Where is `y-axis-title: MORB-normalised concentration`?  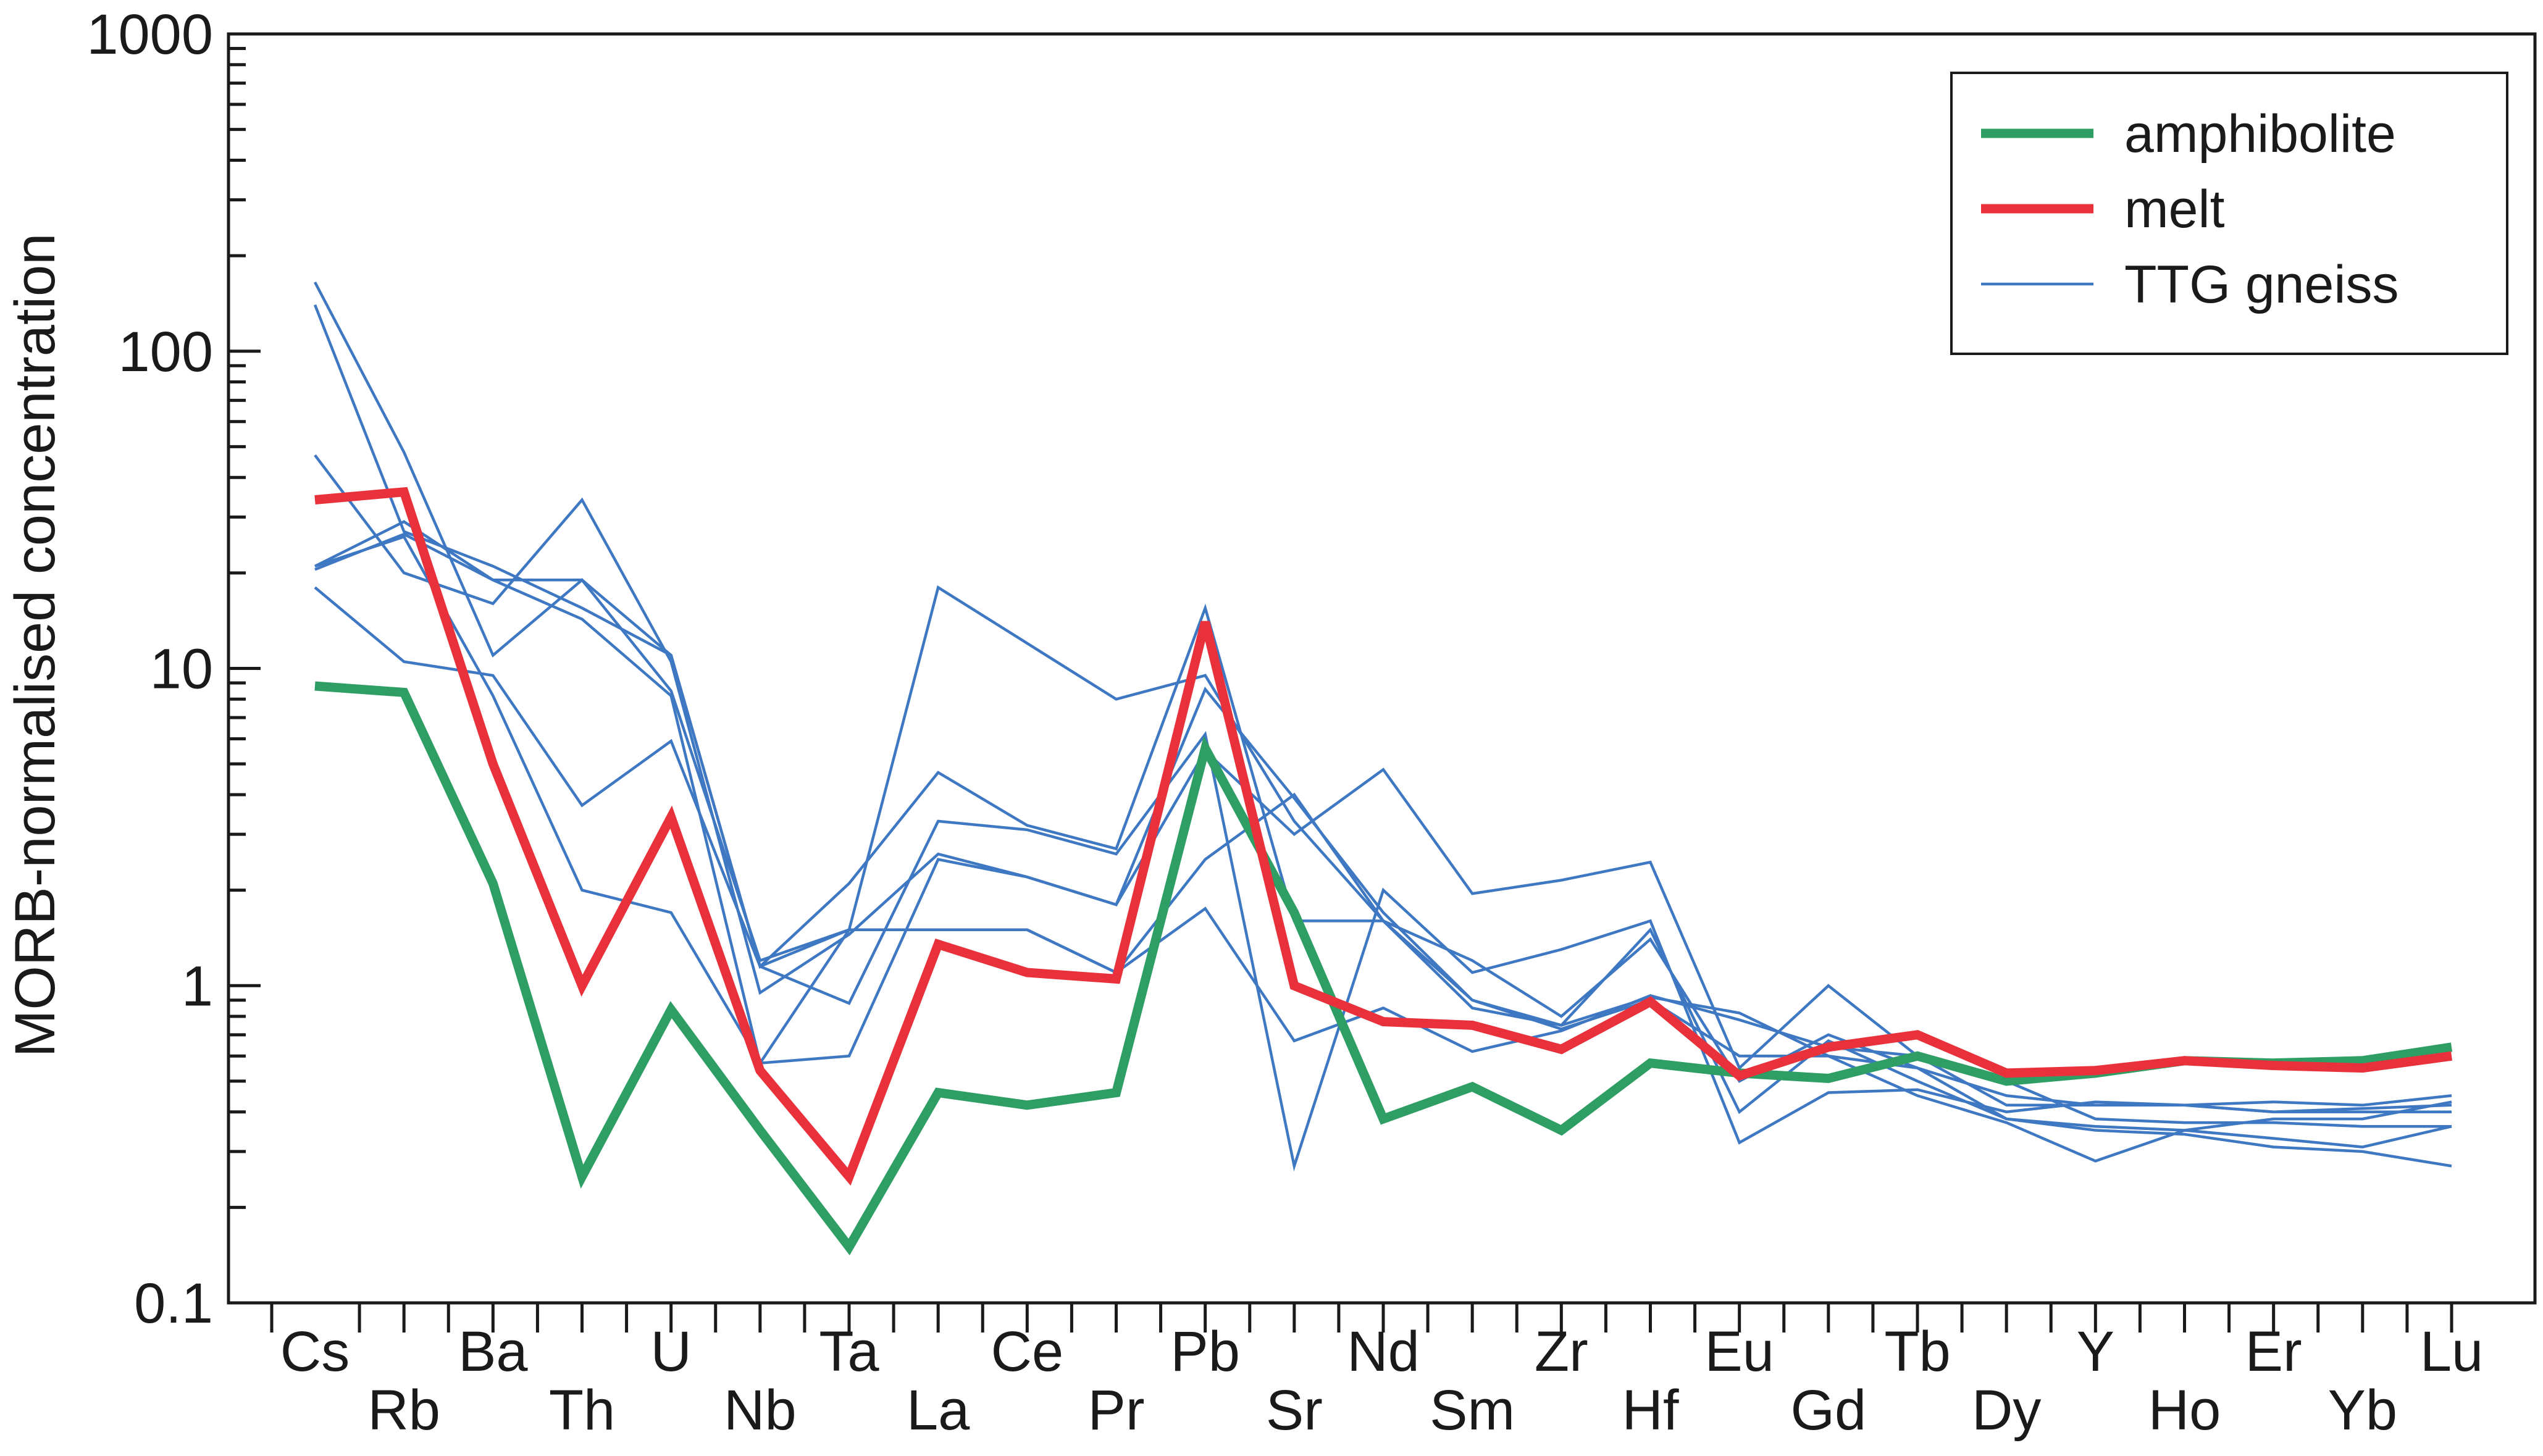 y-axis-title: MORB-normalised concentration is located at coordinates (35, 645).